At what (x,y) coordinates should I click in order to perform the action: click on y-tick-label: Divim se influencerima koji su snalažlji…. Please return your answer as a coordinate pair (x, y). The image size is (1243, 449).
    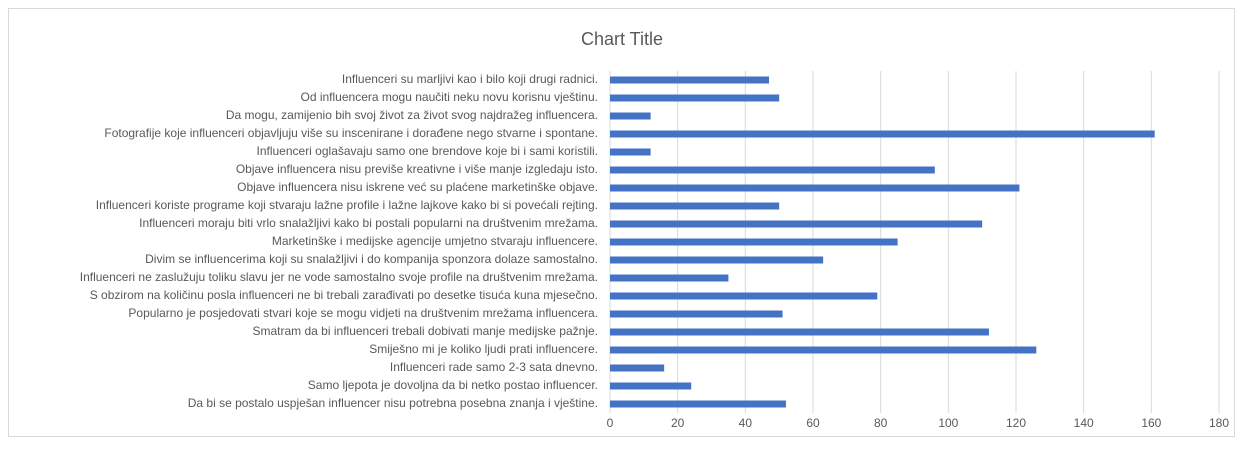
    Looking at the image, I should click on (371, 259).